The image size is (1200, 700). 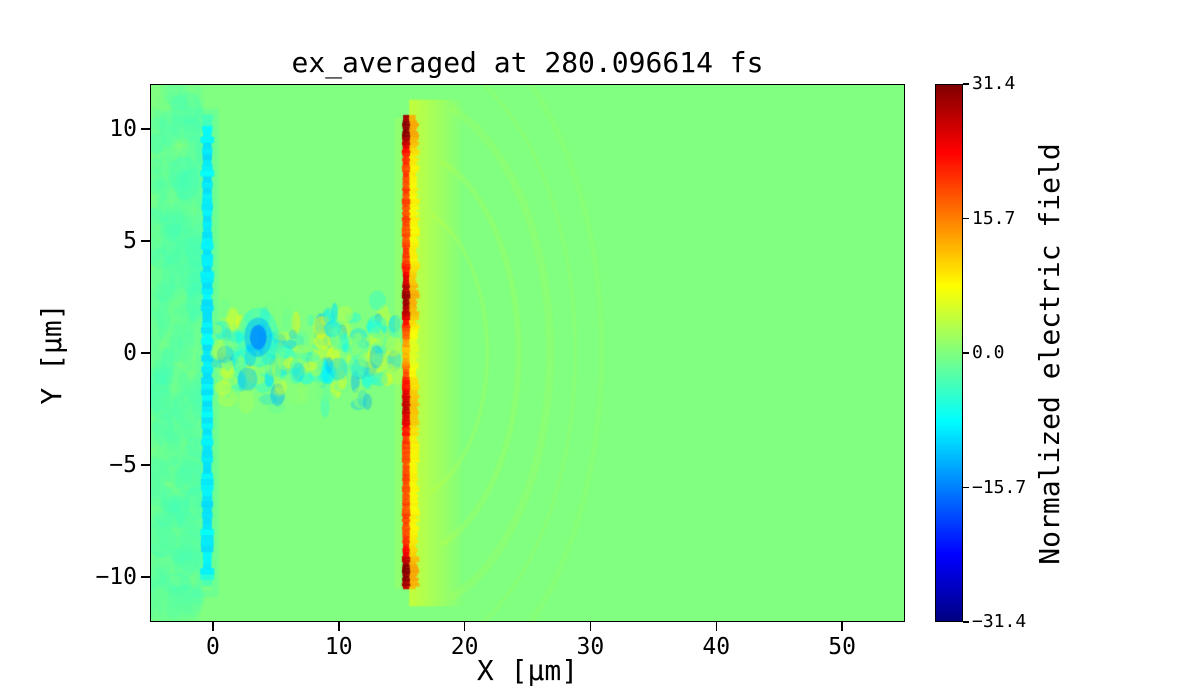 What do you see at coordinates (999, 621) in the screenshot?
I see `colorbar-tick-label: −31.4` at bounding box center [999, 621].